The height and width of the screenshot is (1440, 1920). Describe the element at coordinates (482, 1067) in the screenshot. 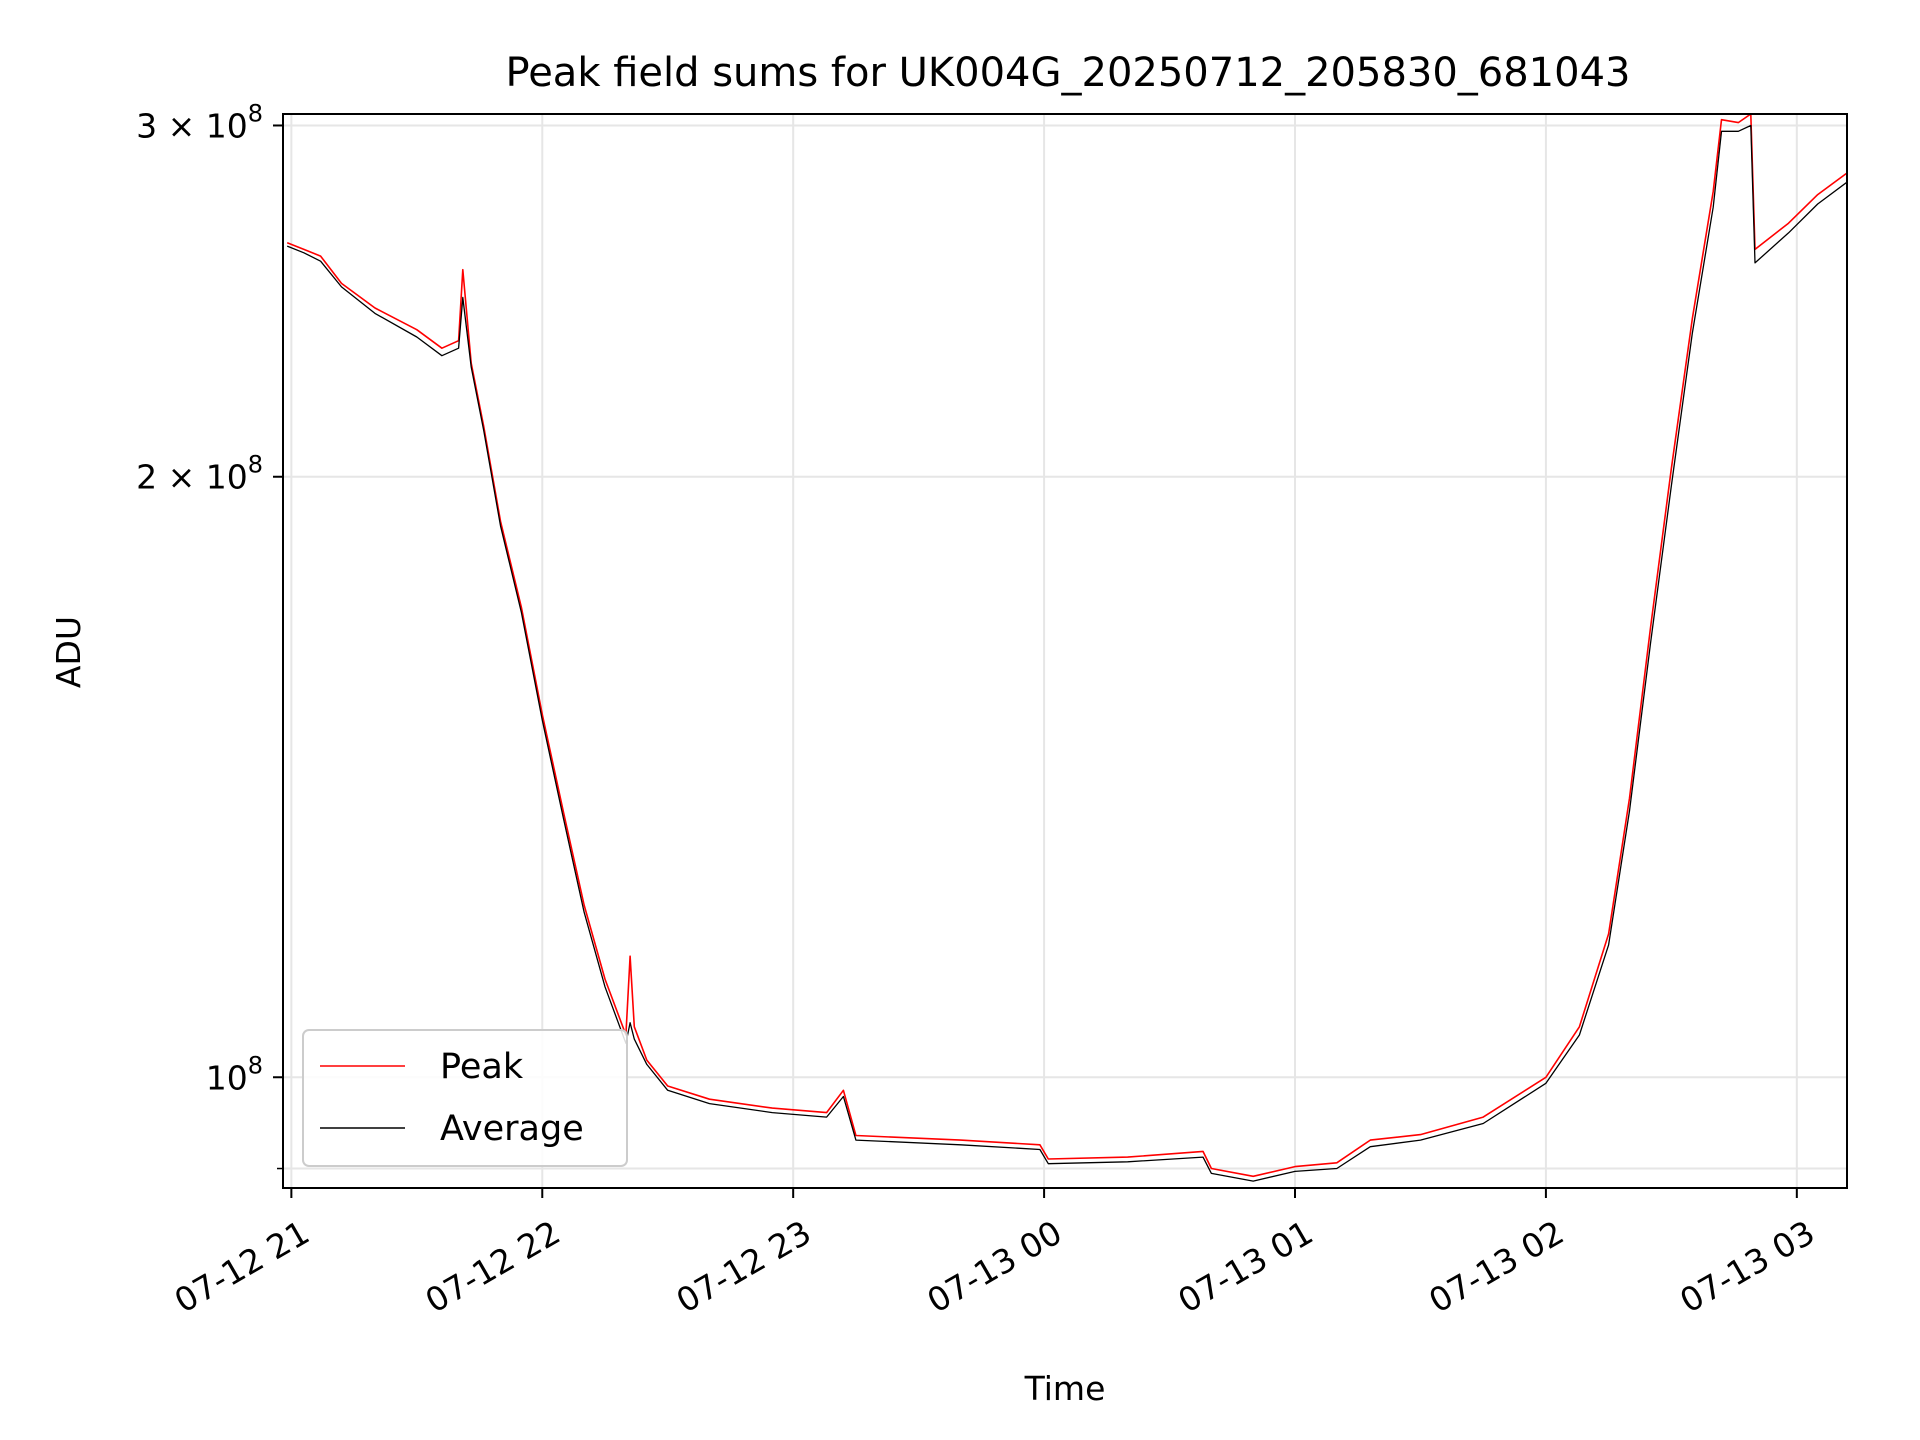

I see `legend-label-peak: Peak` at that location.